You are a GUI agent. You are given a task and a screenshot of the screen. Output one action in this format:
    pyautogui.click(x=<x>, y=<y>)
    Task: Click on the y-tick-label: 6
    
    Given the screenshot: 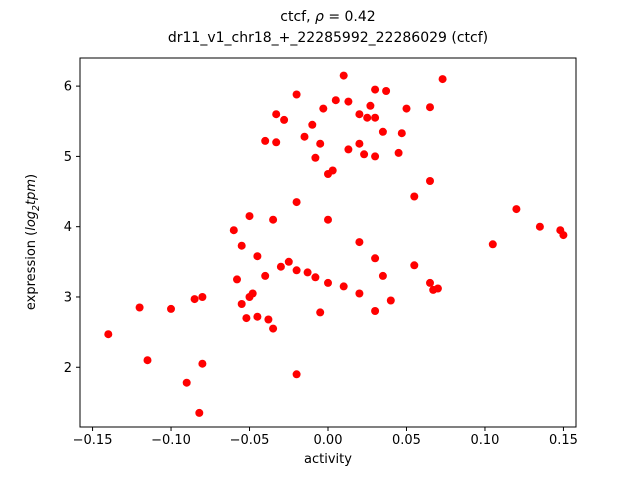 What is the action you would take?
    pyautogui.click(x=68, y=87)
    